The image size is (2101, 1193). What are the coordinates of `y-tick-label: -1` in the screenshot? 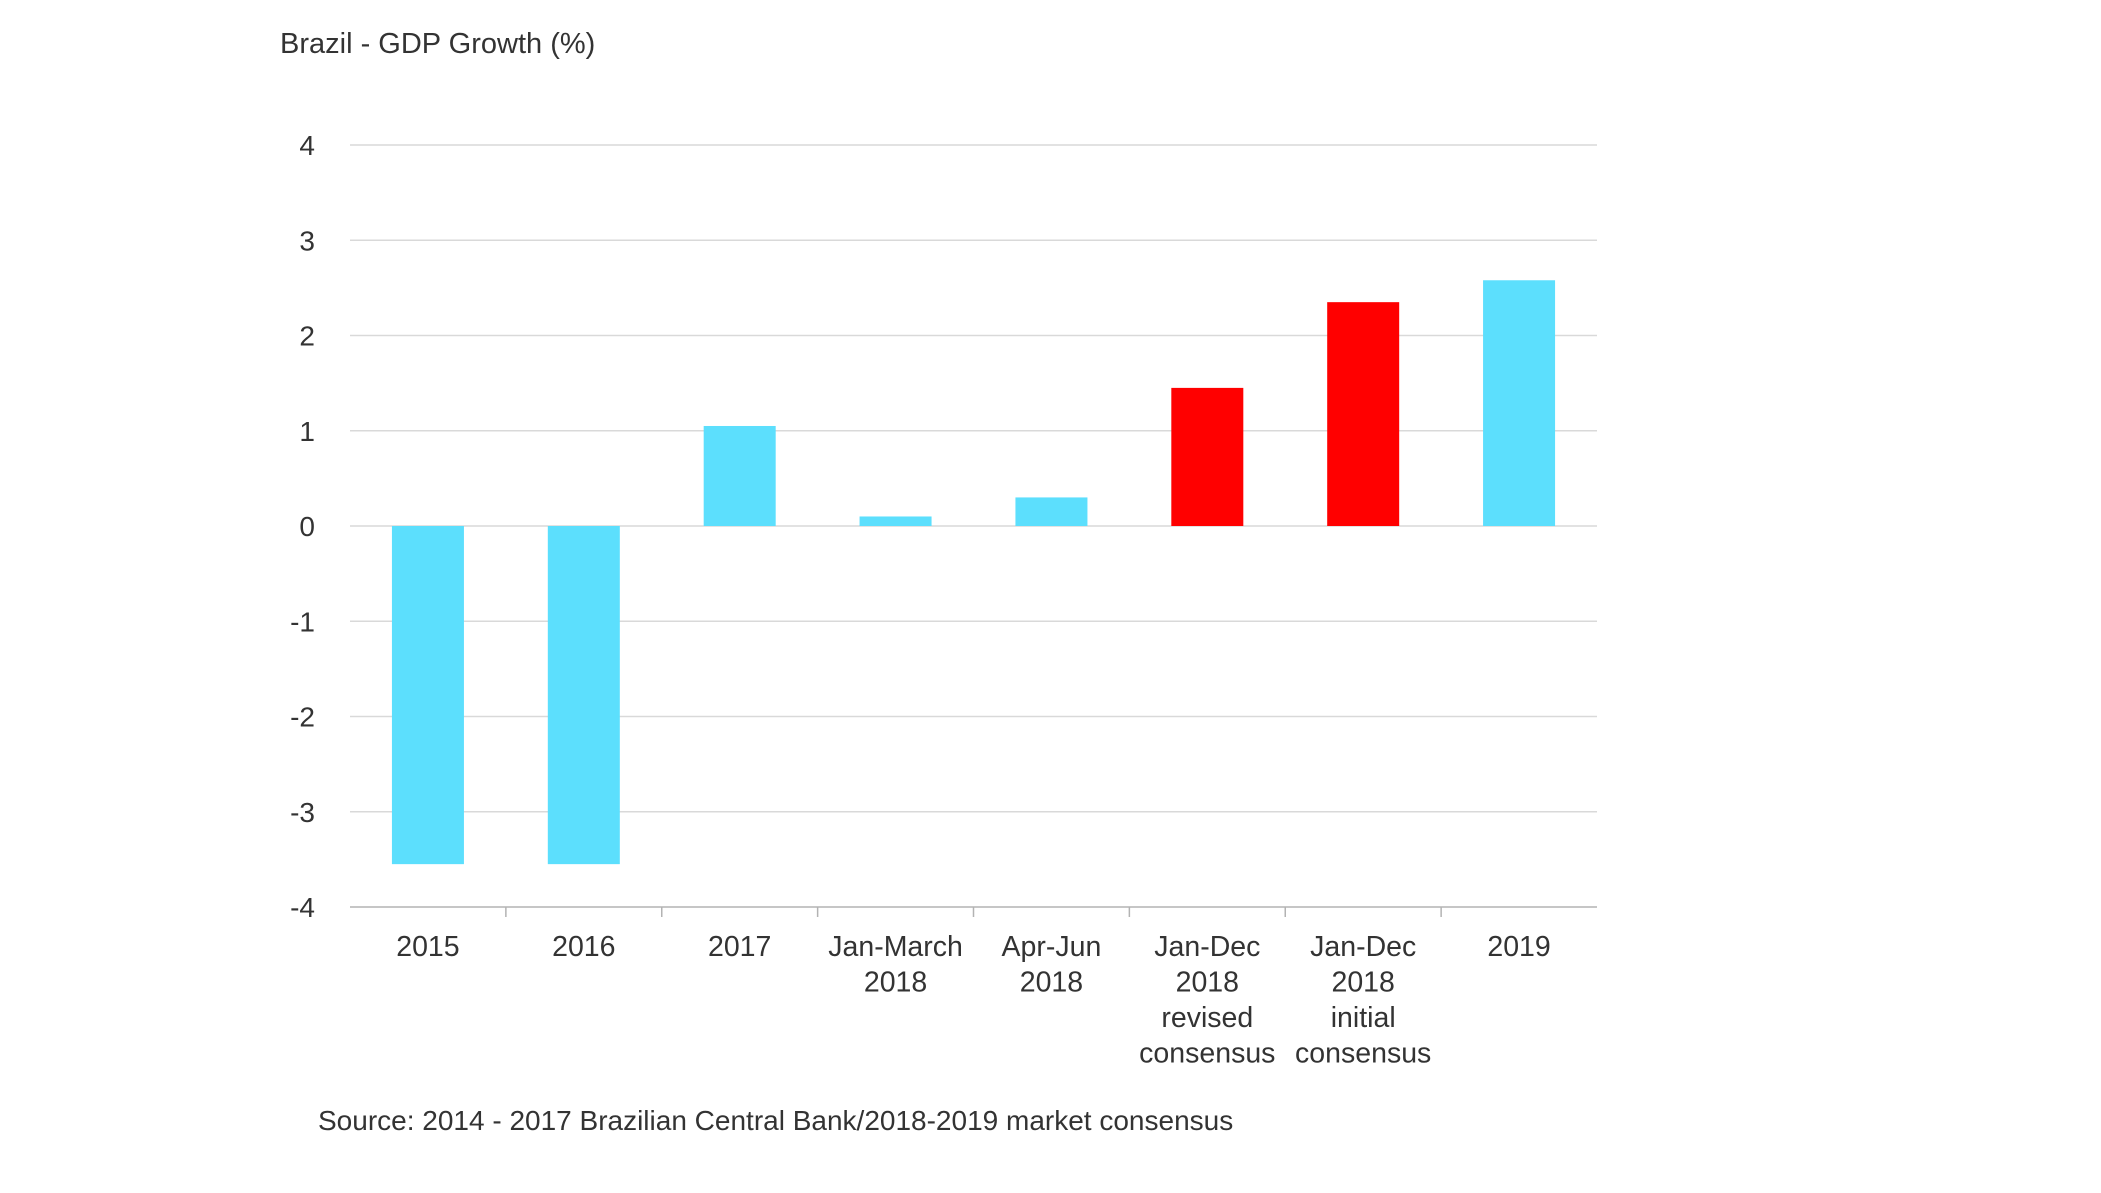 It's located at (302, 621).